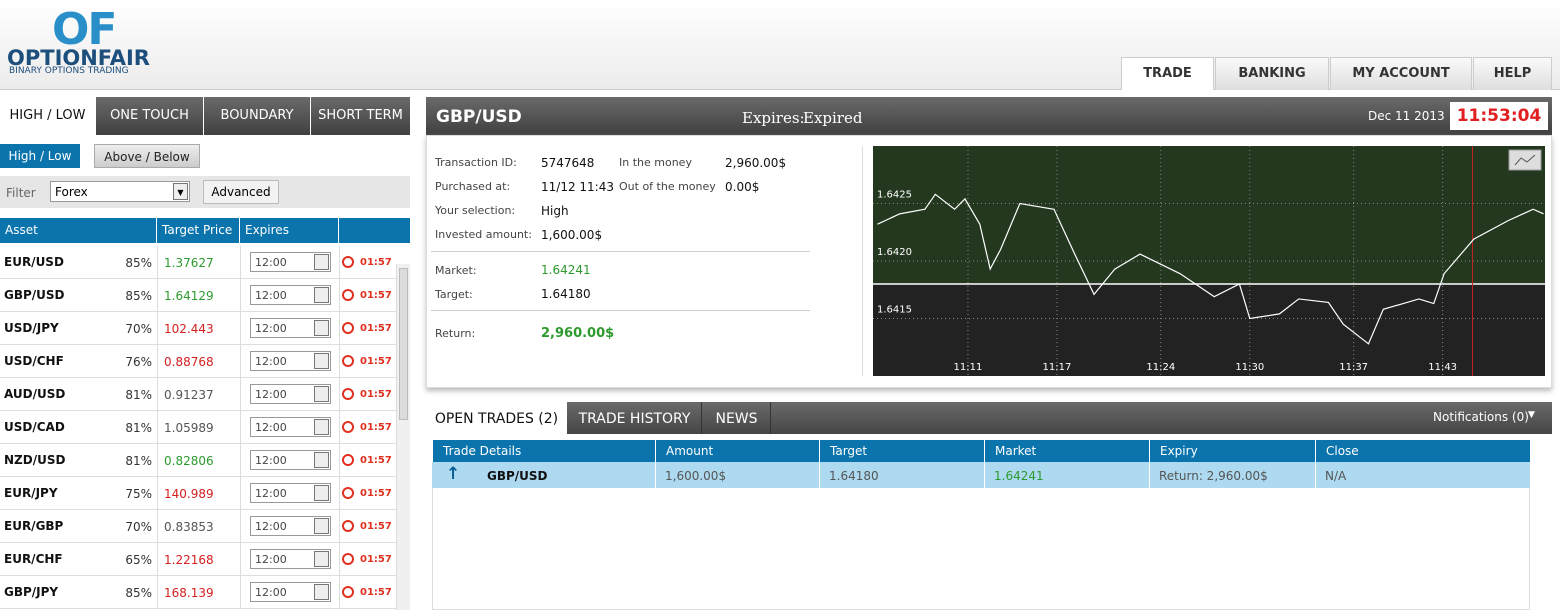 This screenshot has height=610, width=1560. What do you see at coordinates (894, 310) in the screenshot?
I see `y-tick-label: 1.6415` at bounding box center [894, 310].